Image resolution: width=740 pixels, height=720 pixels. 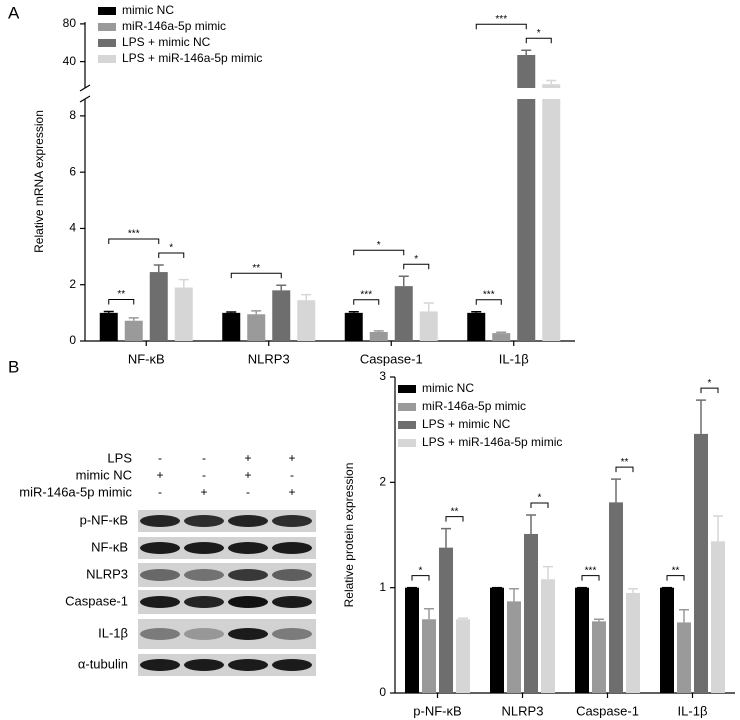 I want to click on y-axis-label: Relative protein expression, so click(x=349, y=535).